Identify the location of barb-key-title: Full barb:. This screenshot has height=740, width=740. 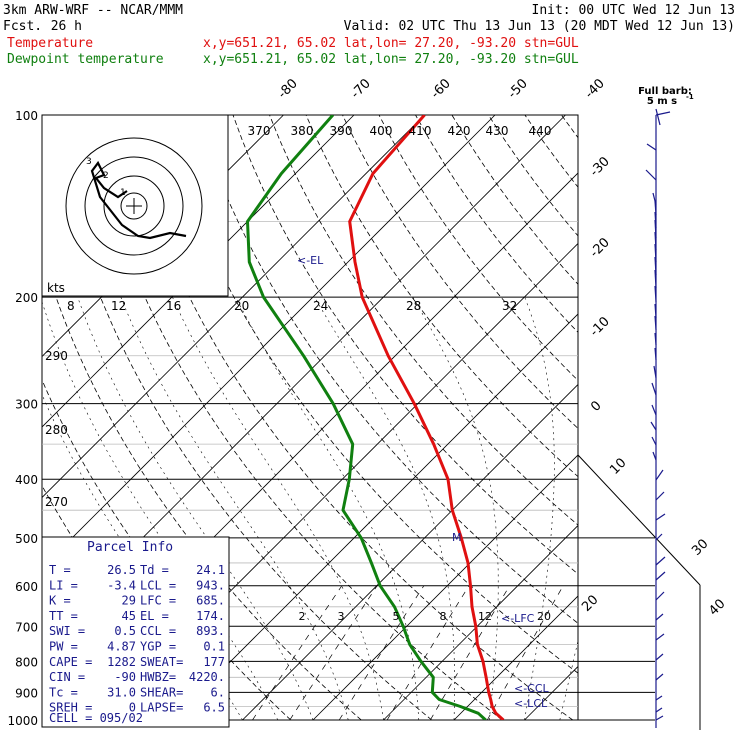
(665, 91).